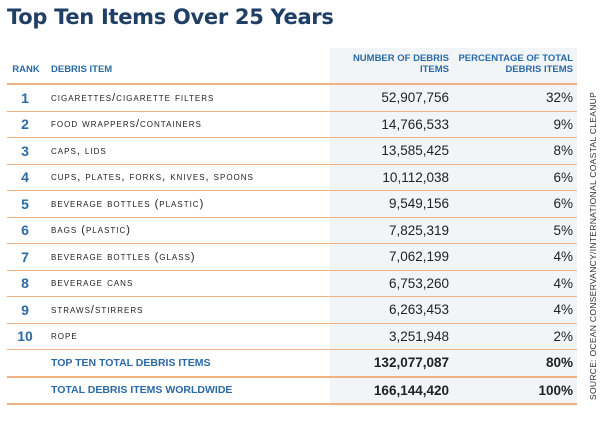 The height and width of the screenshot is (428, 604). I want to click on rank-cell: 1, so click(25, 98).